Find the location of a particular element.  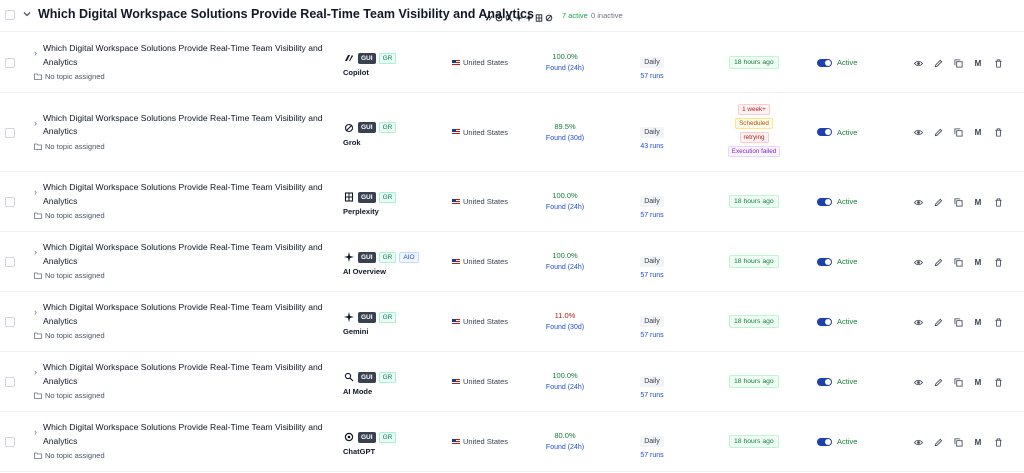

group-checkbox is located at coordinates (10, 15).